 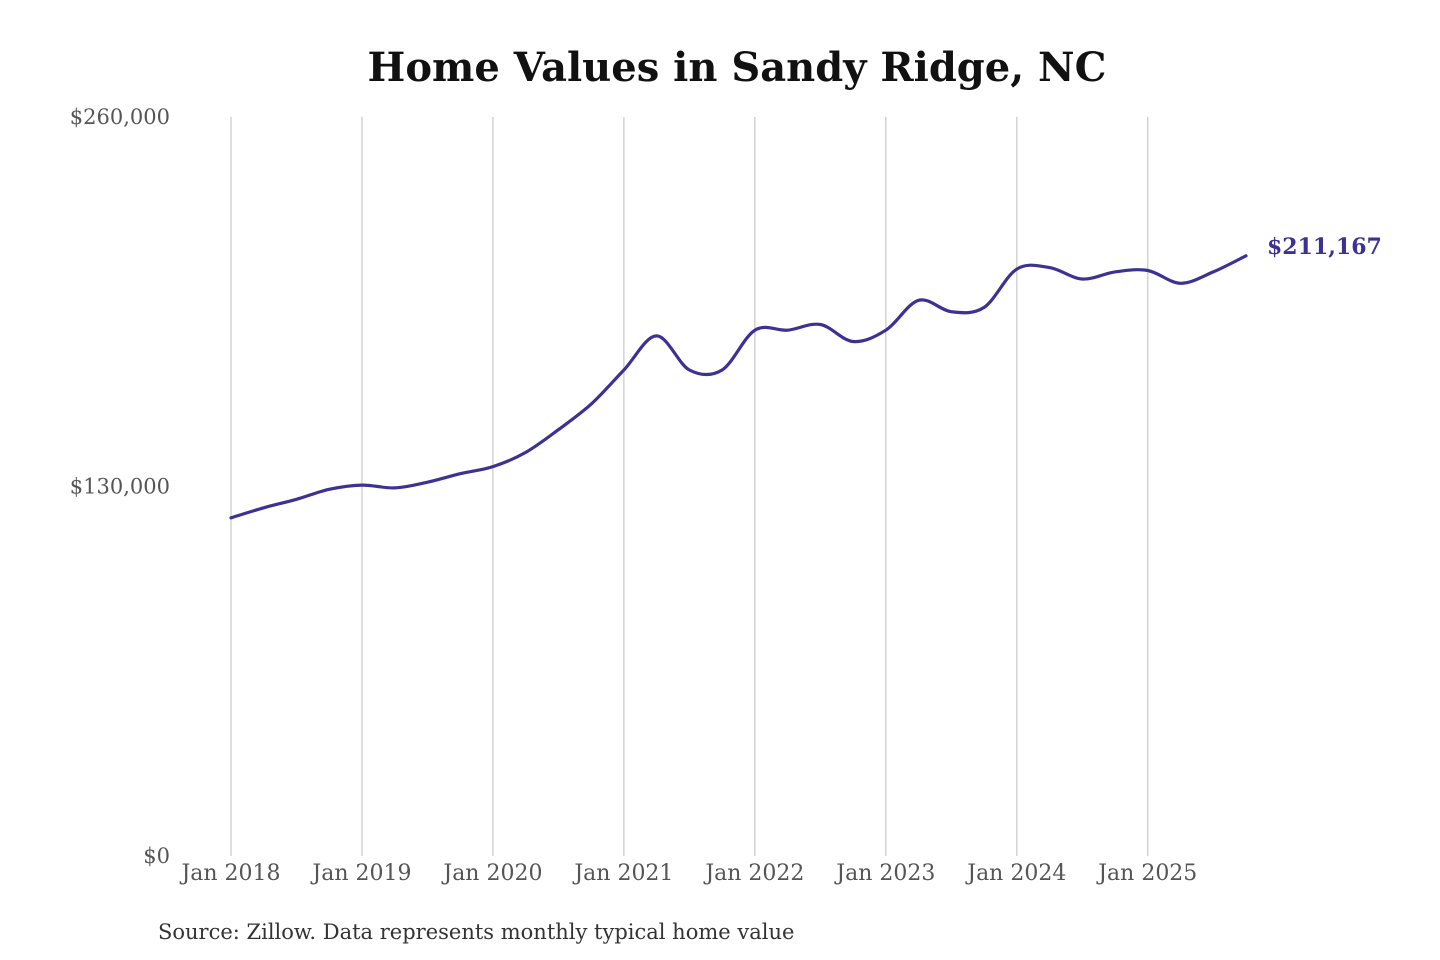 What do you see at coordinates (753, 873) in the screenshot?
I see `x-tick-label: Jan 2022` at bounding box center [753, 873].